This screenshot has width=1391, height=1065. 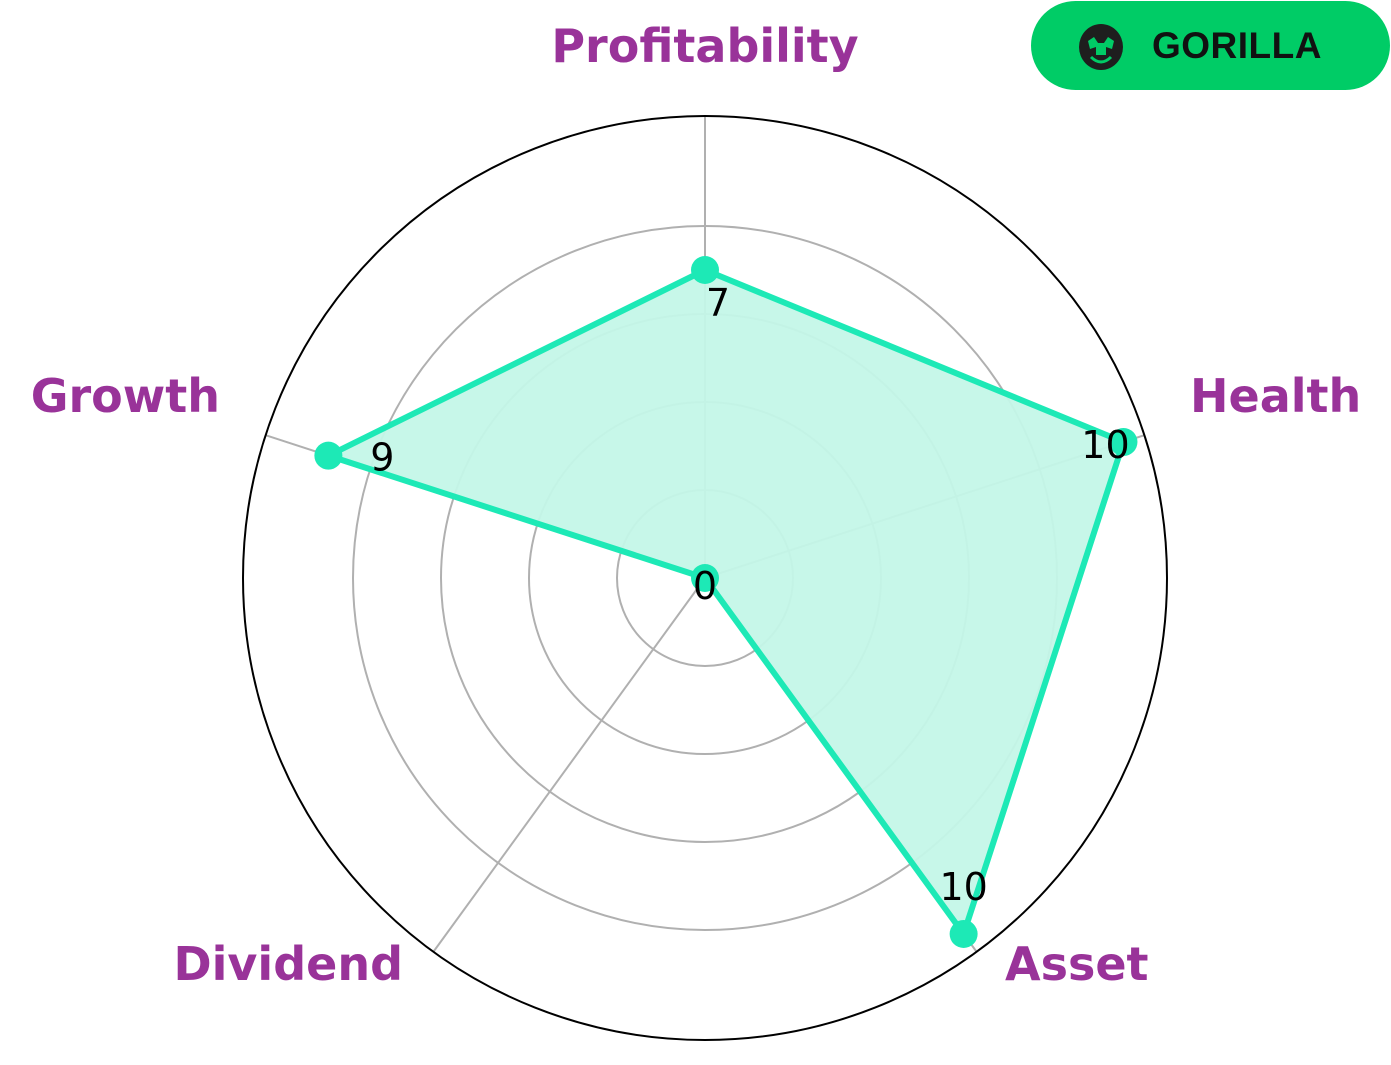 I want to click on category-label: Asset, so click(x=1077, y=964).